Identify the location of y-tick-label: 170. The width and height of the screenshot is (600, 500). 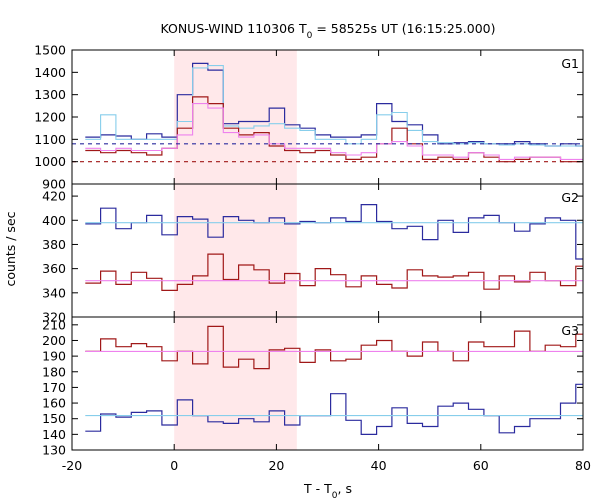
(54, 387).